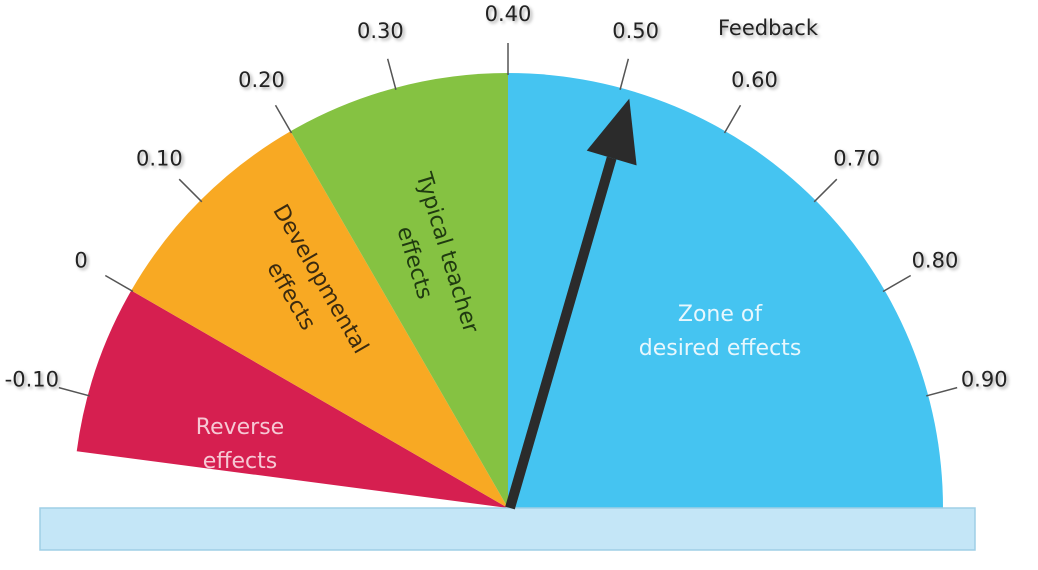 The image size is (1038, 570). What do you see at coordinates (240, 461) in the screenshot?
I see `zone-label-line: effects` at bounding box center [240, 461].